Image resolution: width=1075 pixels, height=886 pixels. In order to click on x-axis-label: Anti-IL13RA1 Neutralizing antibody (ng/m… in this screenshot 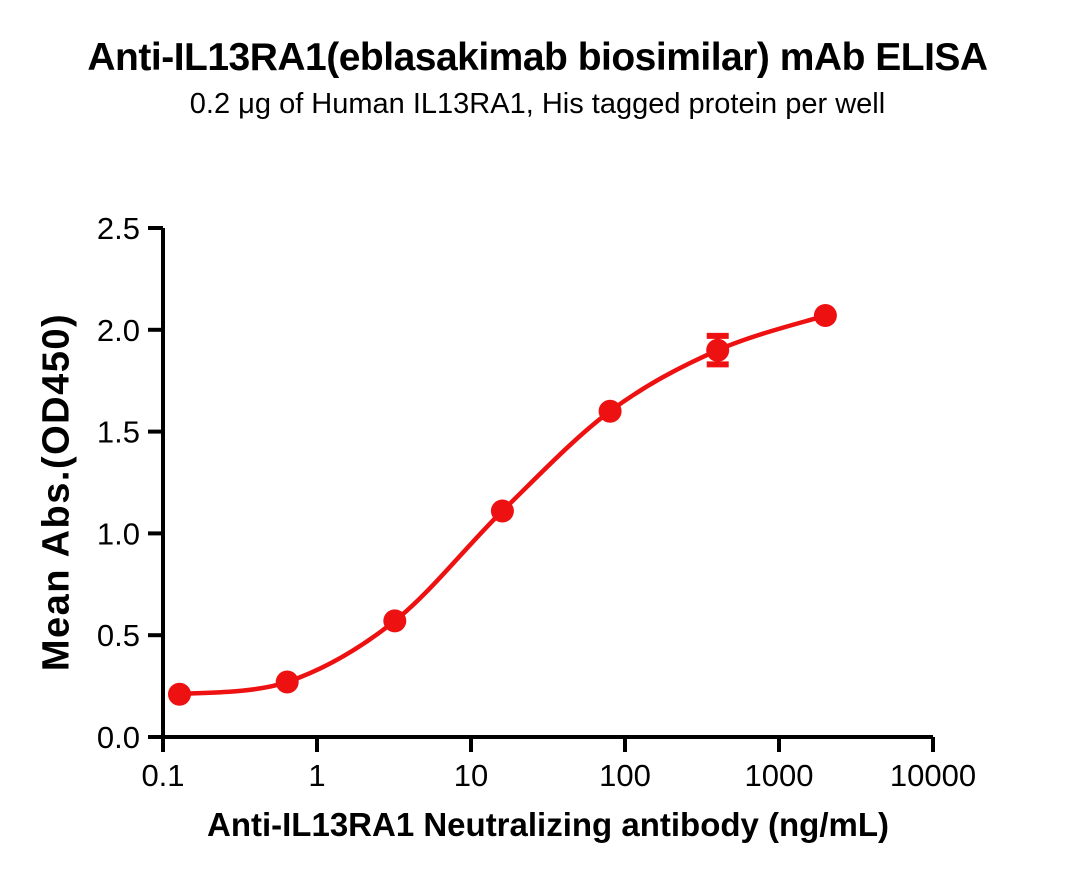, I will do `click(548, 824)`.